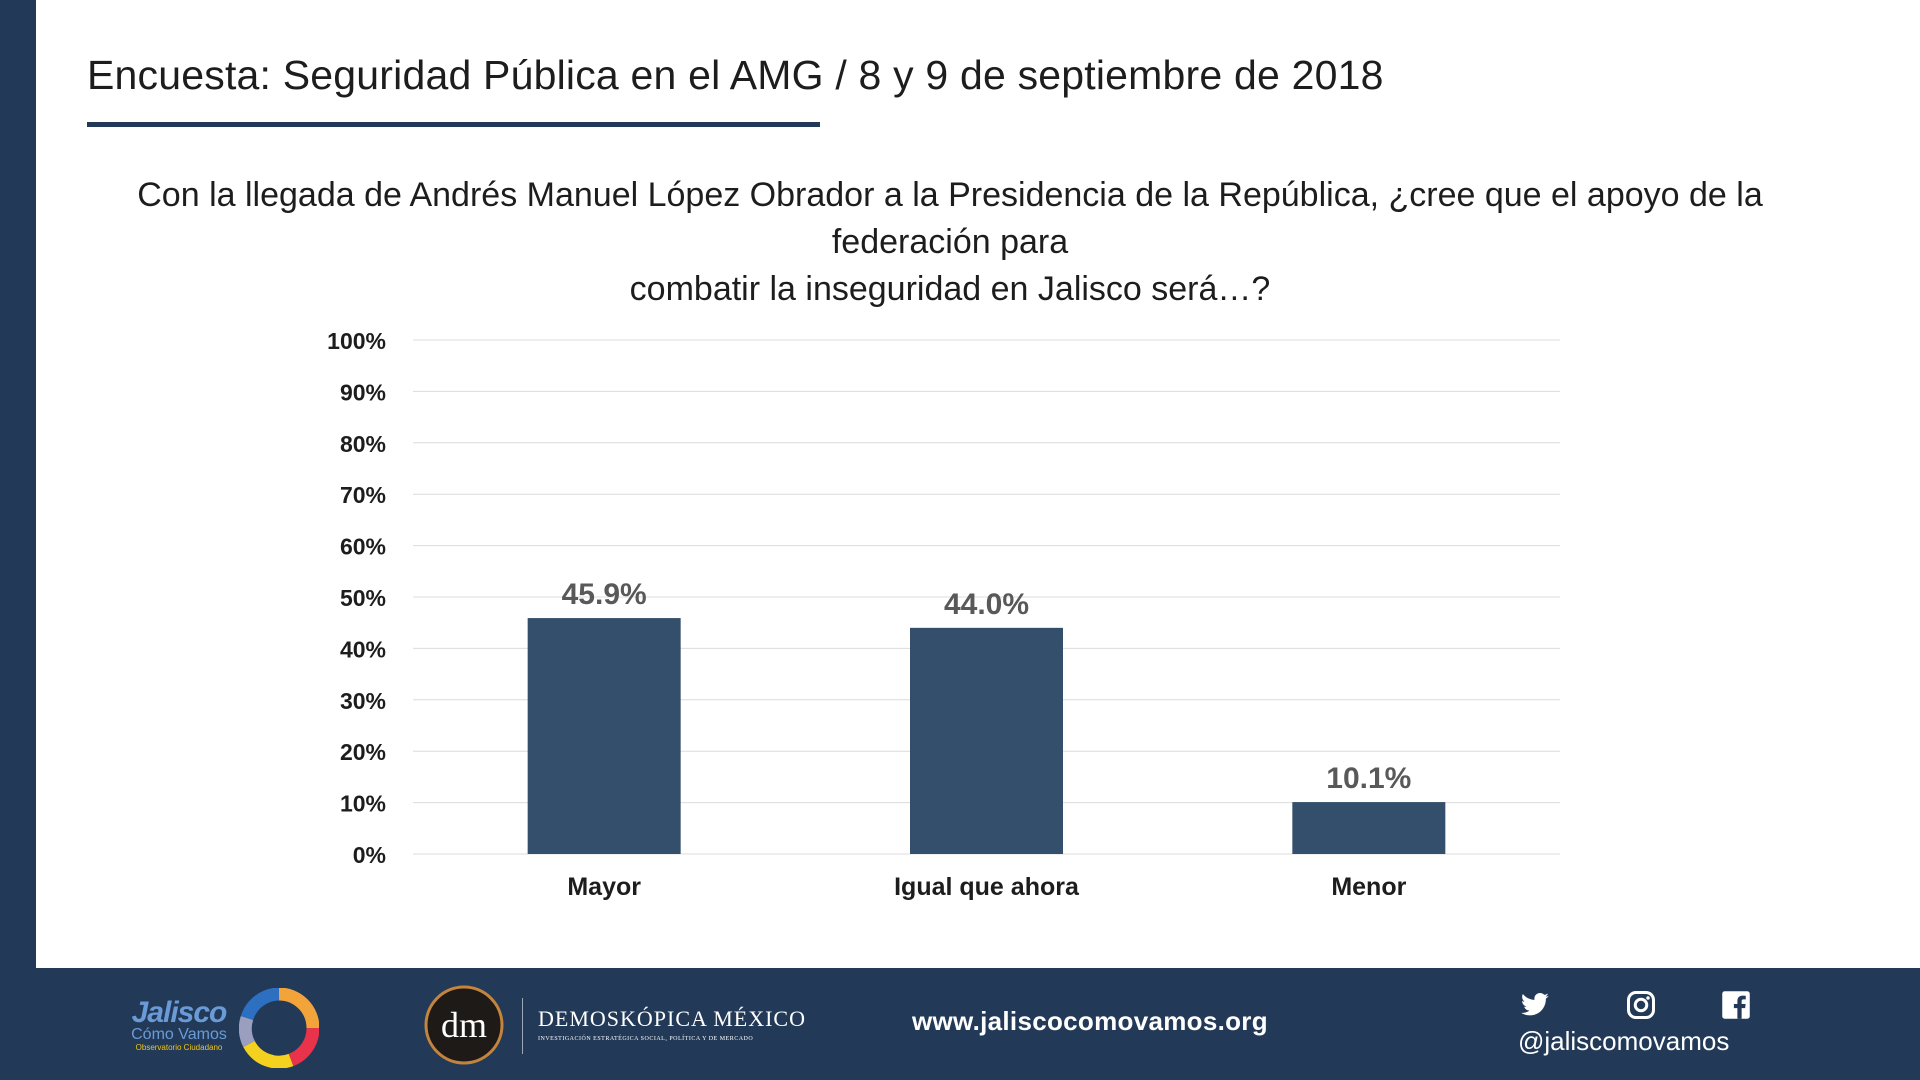 This screenshot has width=1920, height=1080. What do you see at coordinates (363, 547) in the screenshot?
I see `y-tick-label: 60%` at bounding box center [363, 547].